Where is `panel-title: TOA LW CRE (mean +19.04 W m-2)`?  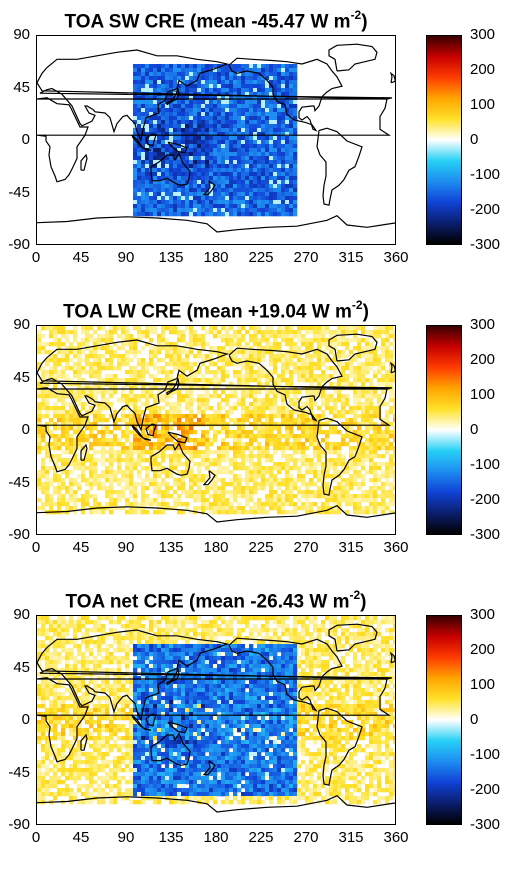 panel-title: TOA LW CRE (mean +19.04 W m-2) is located at coordinates (216, 309).